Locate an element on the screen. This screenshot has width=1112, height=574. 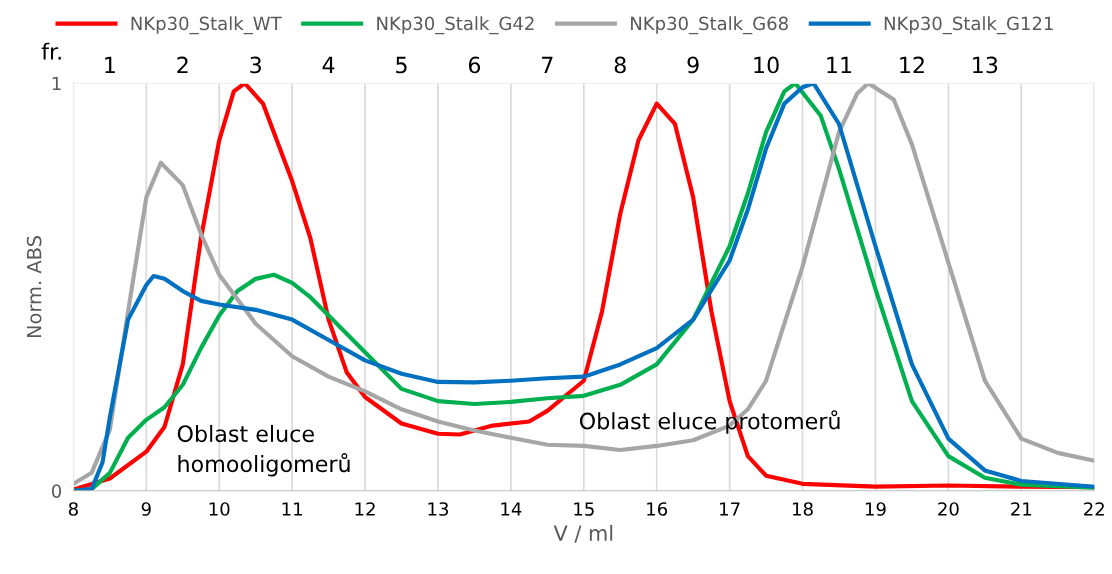
x2-tick-label: 2 is located at coordinates (182, 65).